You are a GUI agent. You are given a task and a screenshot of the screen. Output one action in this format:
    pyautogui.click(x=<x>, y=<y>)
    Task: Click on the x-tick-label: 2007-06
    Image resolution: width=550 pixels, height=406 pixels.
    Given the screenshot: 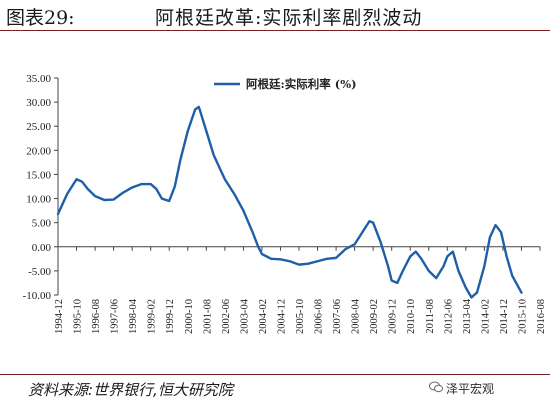 What is the action you would take?
    pyautogui.click(x=337, y=316)
    